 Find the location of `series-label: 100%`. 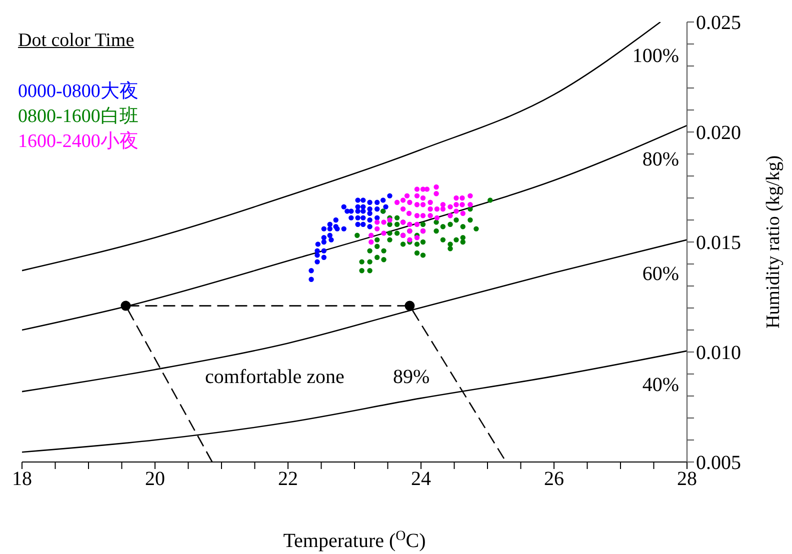

series-label: 100% is located at coordinates (655, 56).